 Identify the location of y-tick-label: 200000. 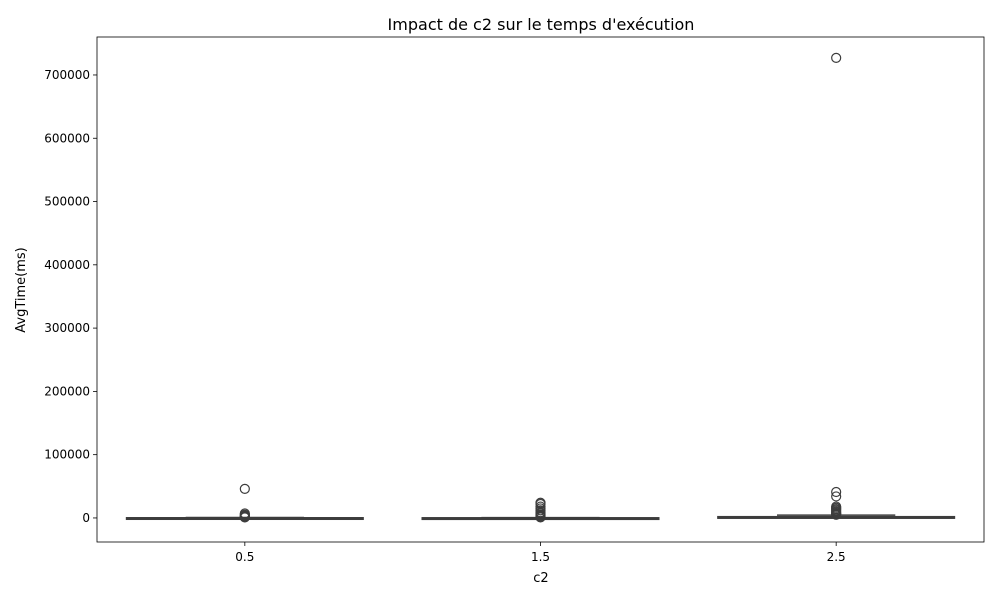
(67, 391).